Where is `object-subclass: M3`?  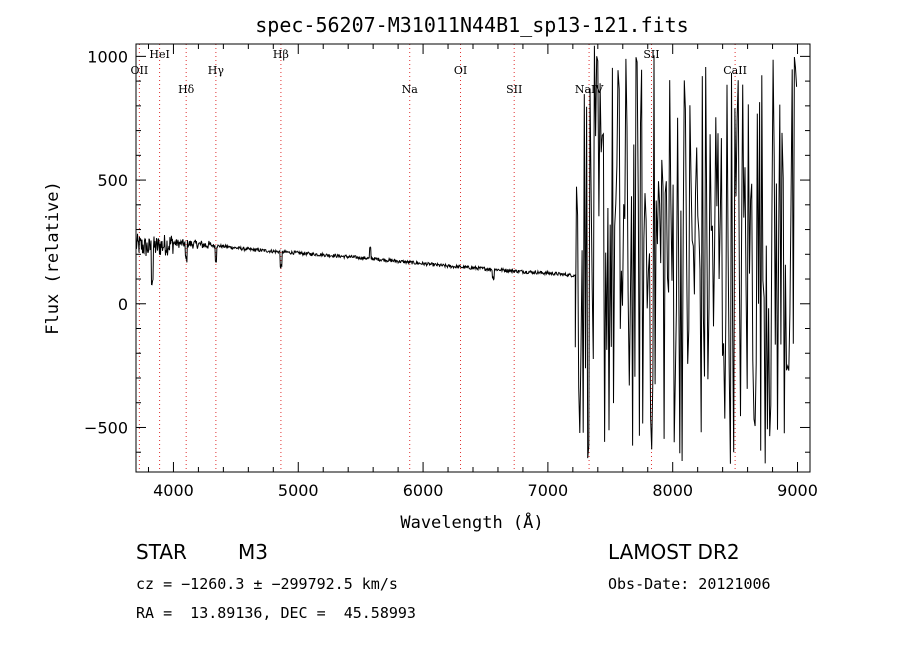
object-subclass: M3 is located at coordinates (253, 552).